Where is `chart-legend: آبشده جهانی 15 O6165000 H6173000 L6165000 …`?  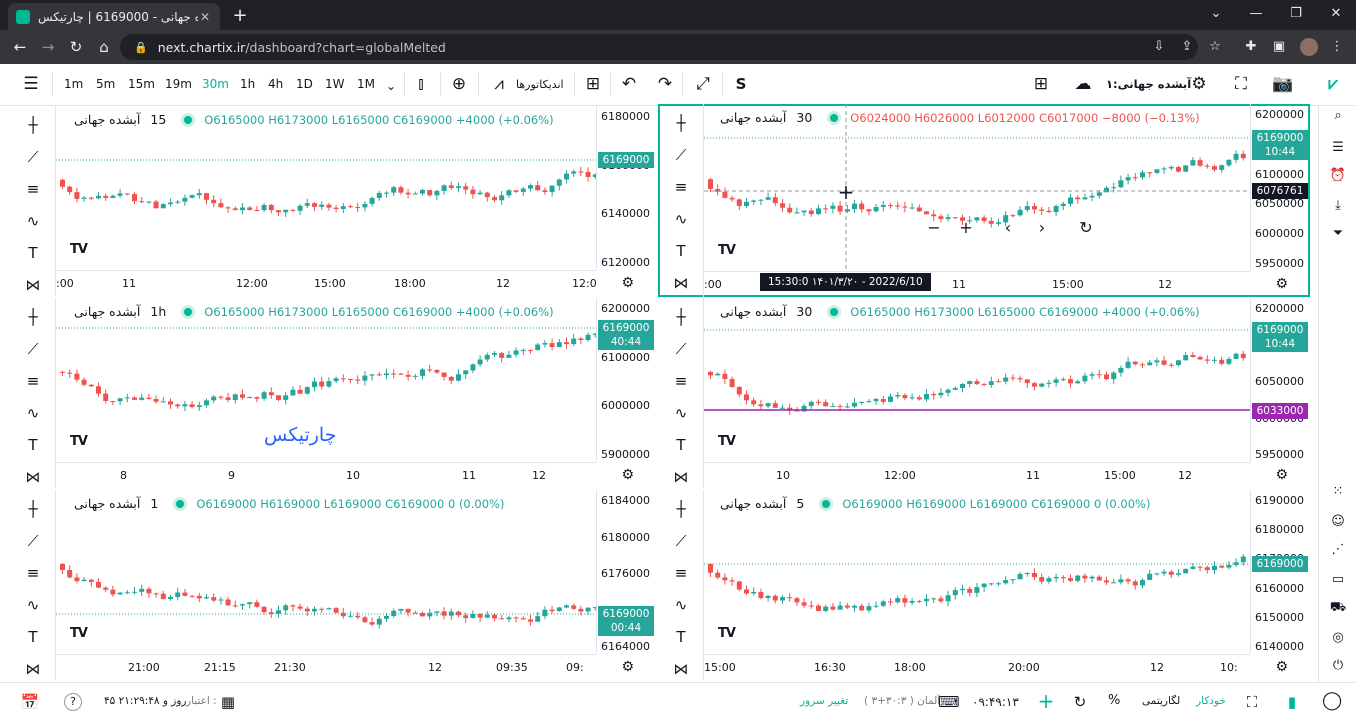
chart-legend: آبشده جهانی 15 O6165000 H6173000 L6165000 … is located at coordinates (314, 119).